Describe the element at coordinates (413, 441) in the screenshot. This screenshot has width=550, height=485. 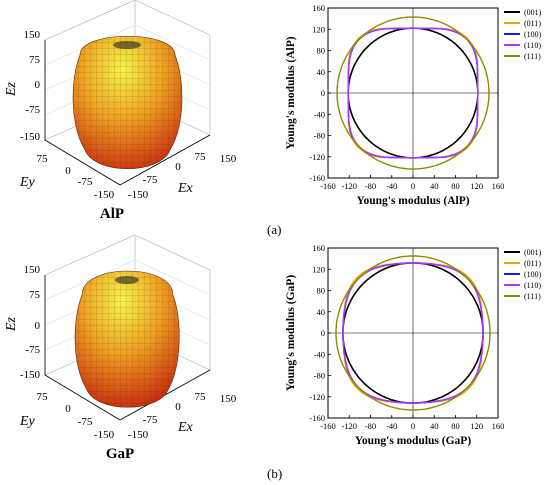
I see `x-axis-label: Young's modulus (GaP)` at that location.